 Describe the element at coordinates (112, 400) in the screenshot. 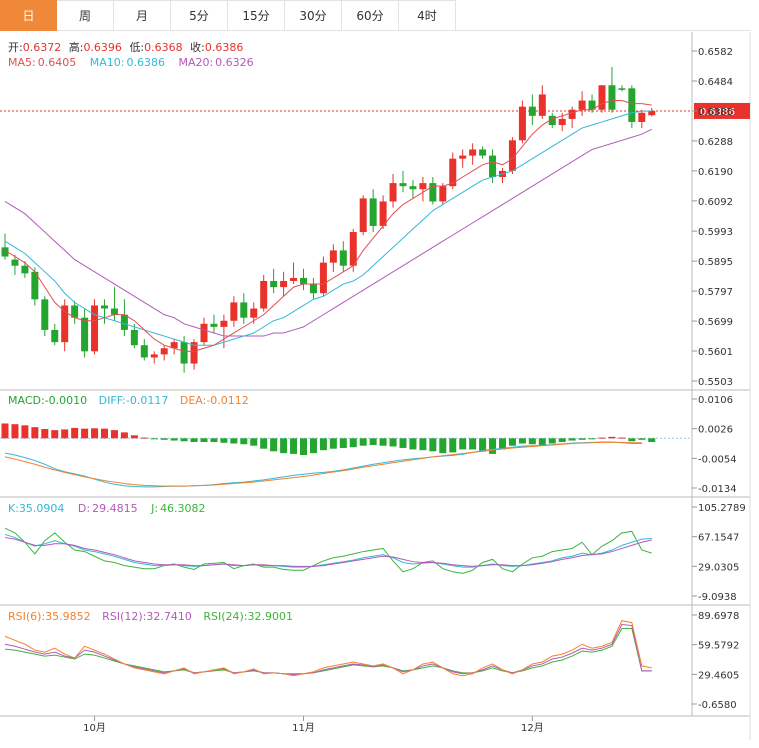

I see `diff-label: DIFF:` at that location.